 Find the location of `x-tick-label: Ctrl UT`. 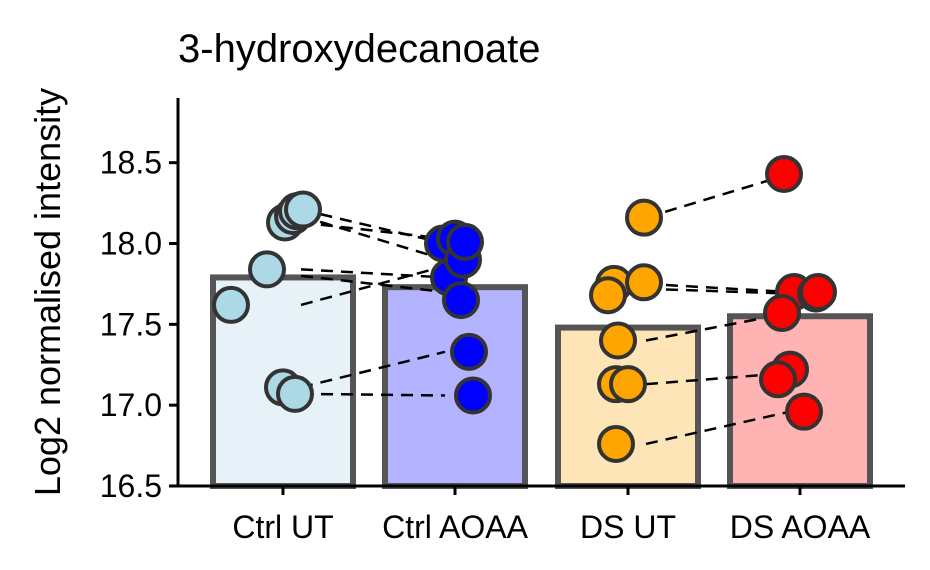

x-tick-label: Ctrl UT is located at coordinates (282, 527).